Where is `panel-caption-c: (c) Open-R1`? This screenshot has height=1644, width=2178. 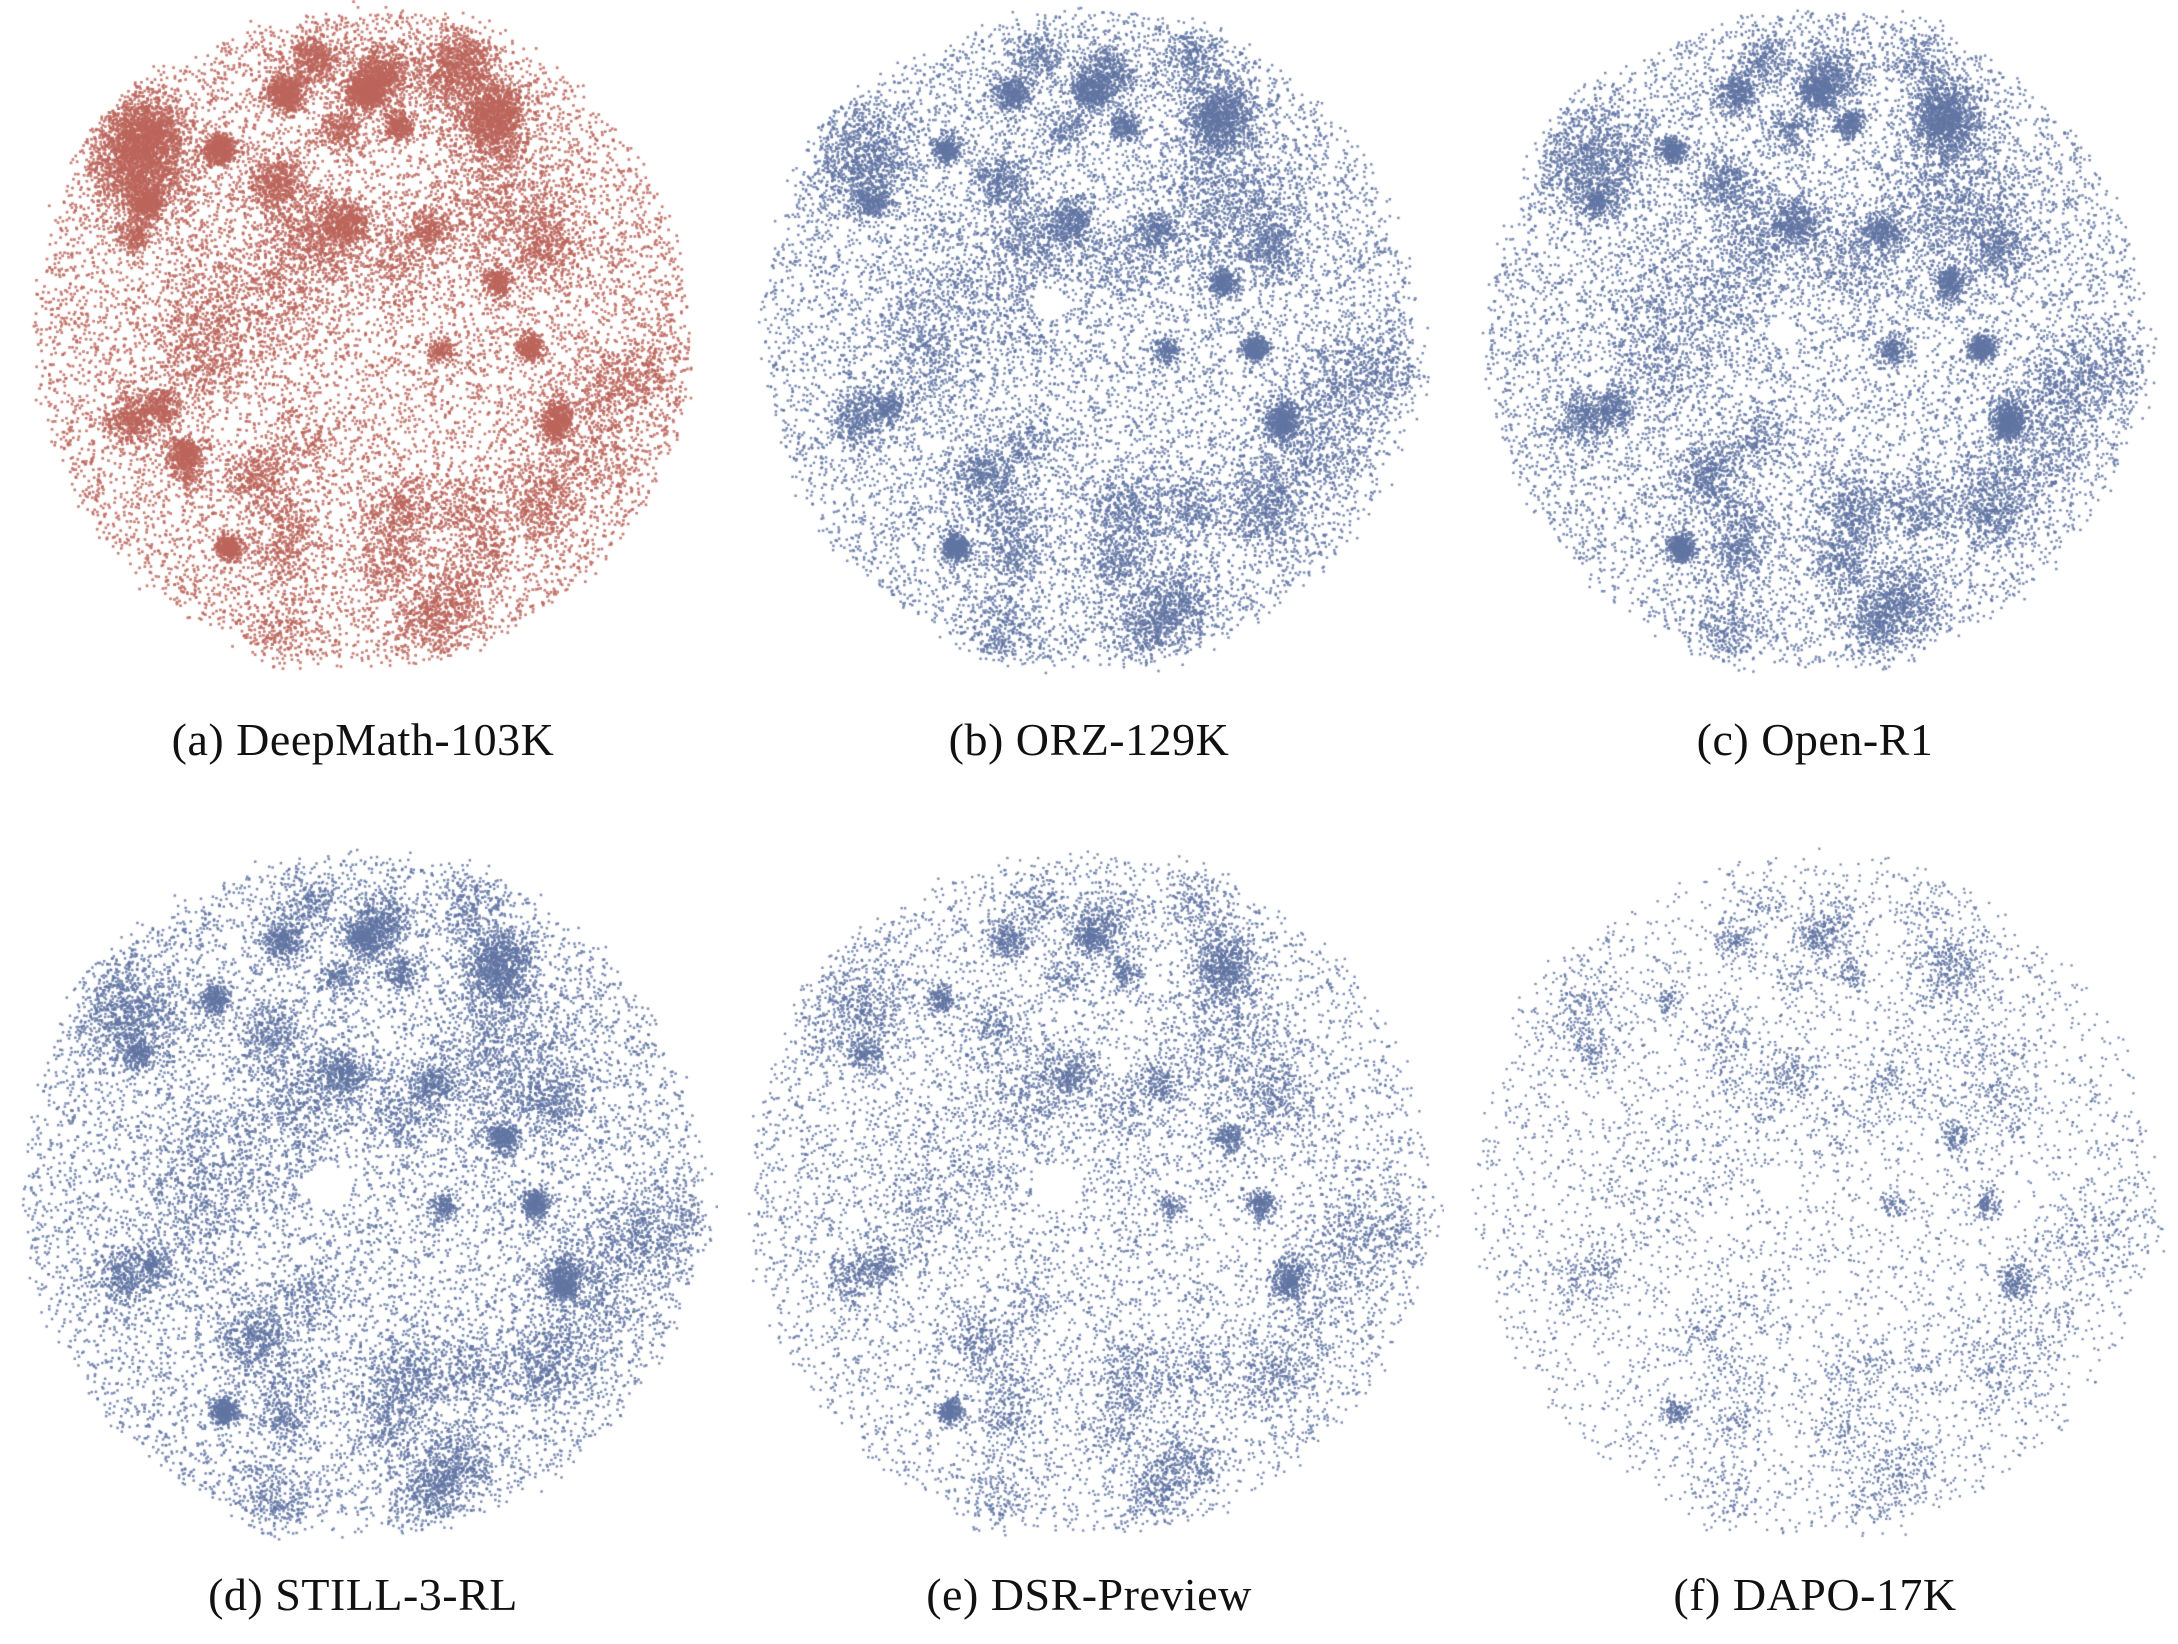
panel-caption-c: (c) Open-R1 is located at coordinates (1815, 739).